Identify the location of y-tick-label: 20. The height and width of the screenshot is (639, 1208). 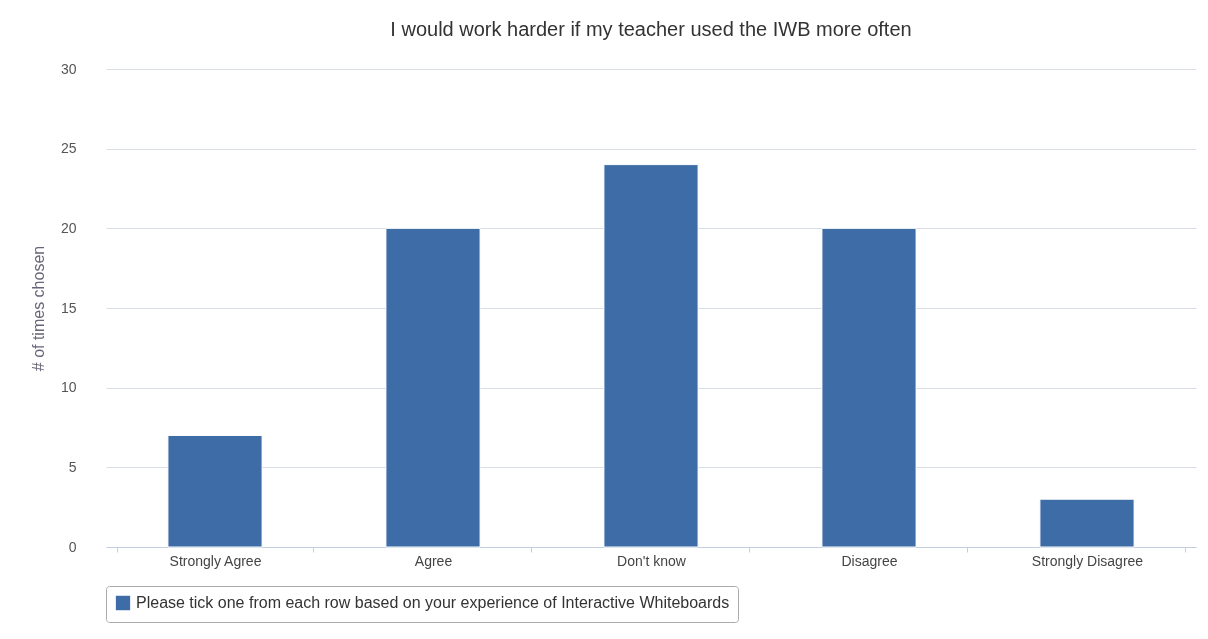
(68, 227).